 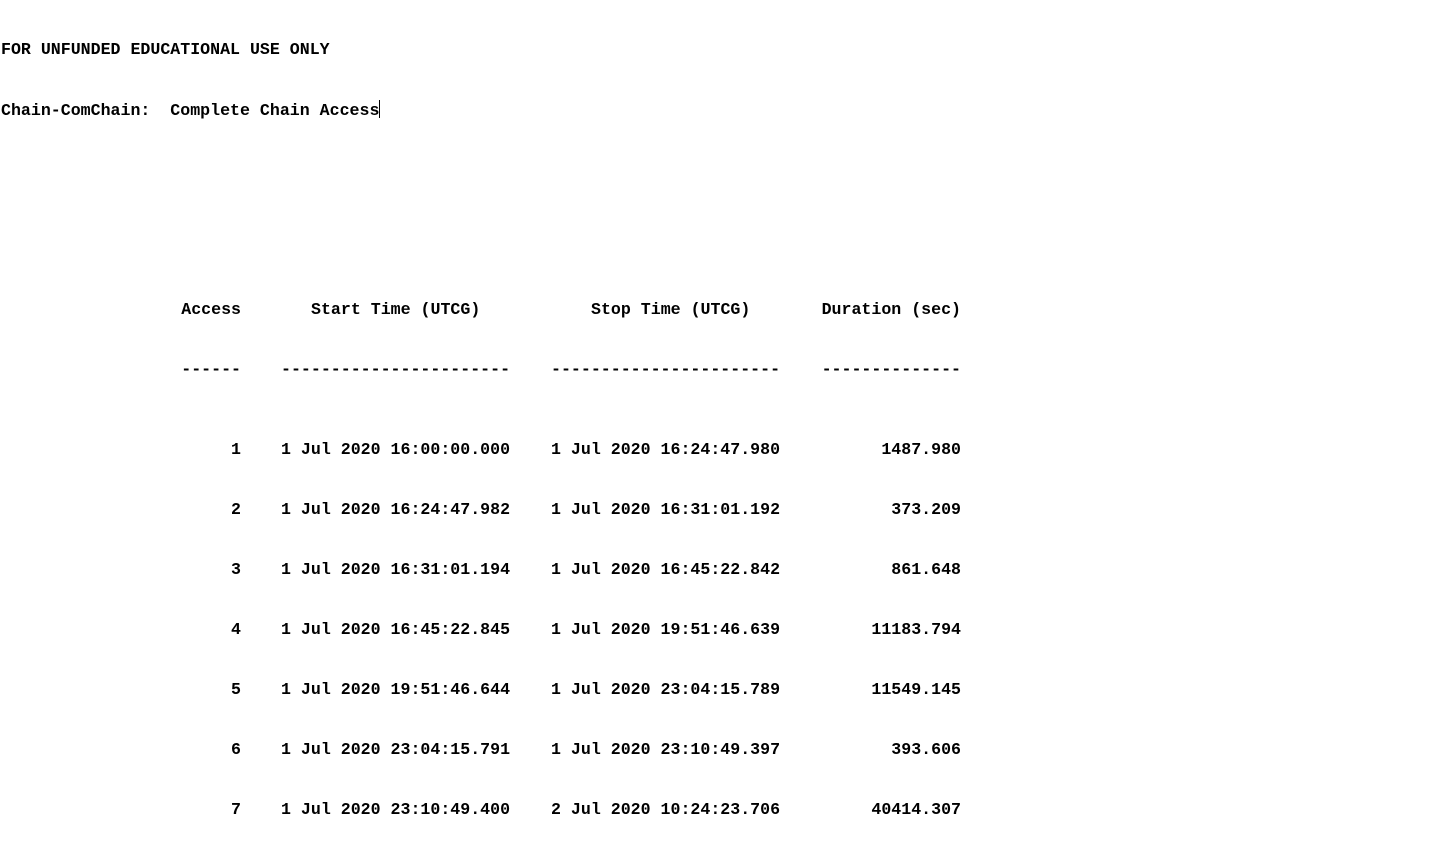 What do you see at coordinates (666, 509) in the screenshot?
I see `stop-time: 1 Jul 2020 16:31:01.192` at bounding box center [666, 509].